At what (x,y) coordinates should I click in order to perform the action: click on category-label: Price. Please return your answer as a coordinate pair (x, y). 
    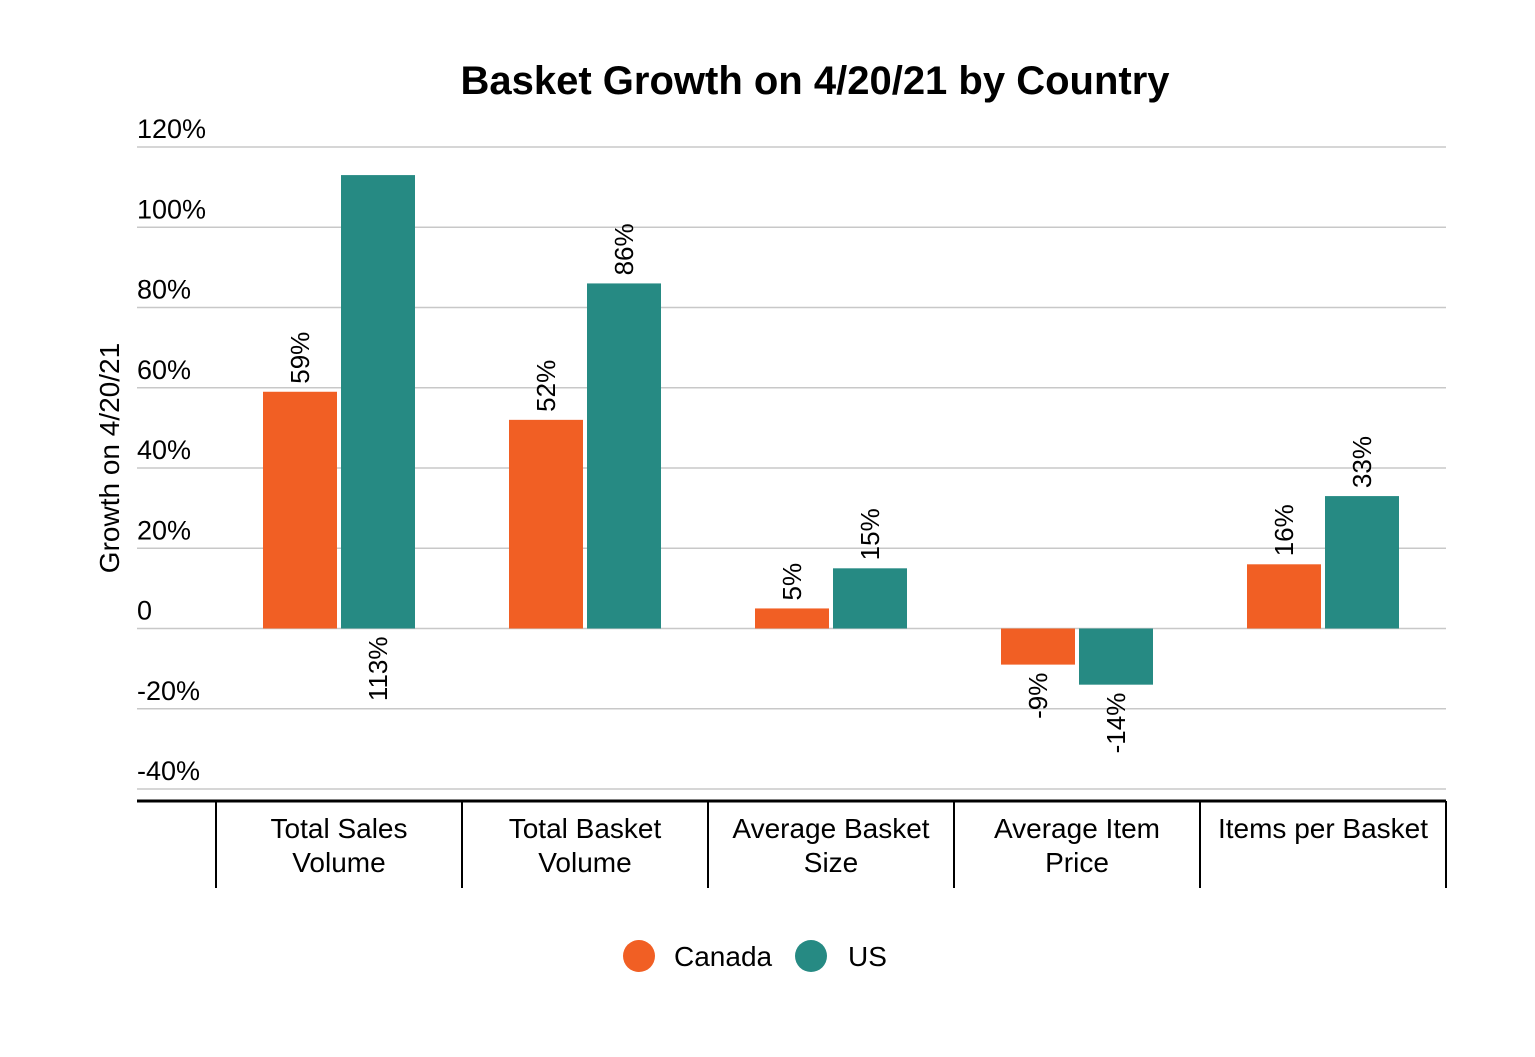
    Looking at the image, I should click on (1077, 862).